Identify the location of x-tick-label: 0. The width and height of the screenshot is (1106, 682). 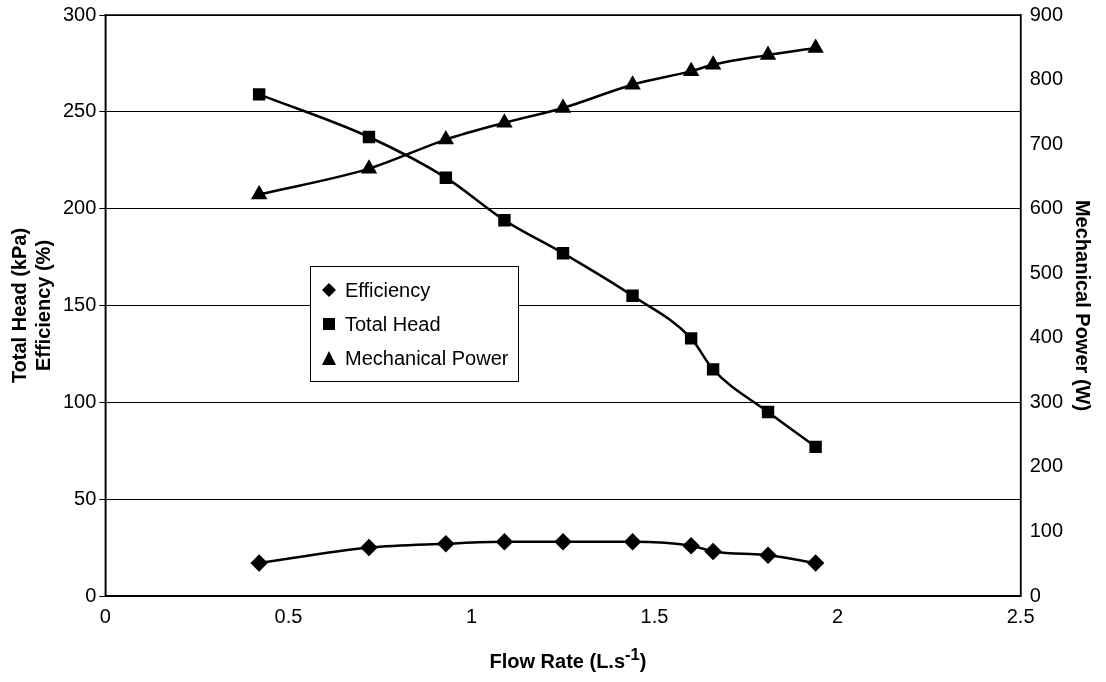
(105, 615).